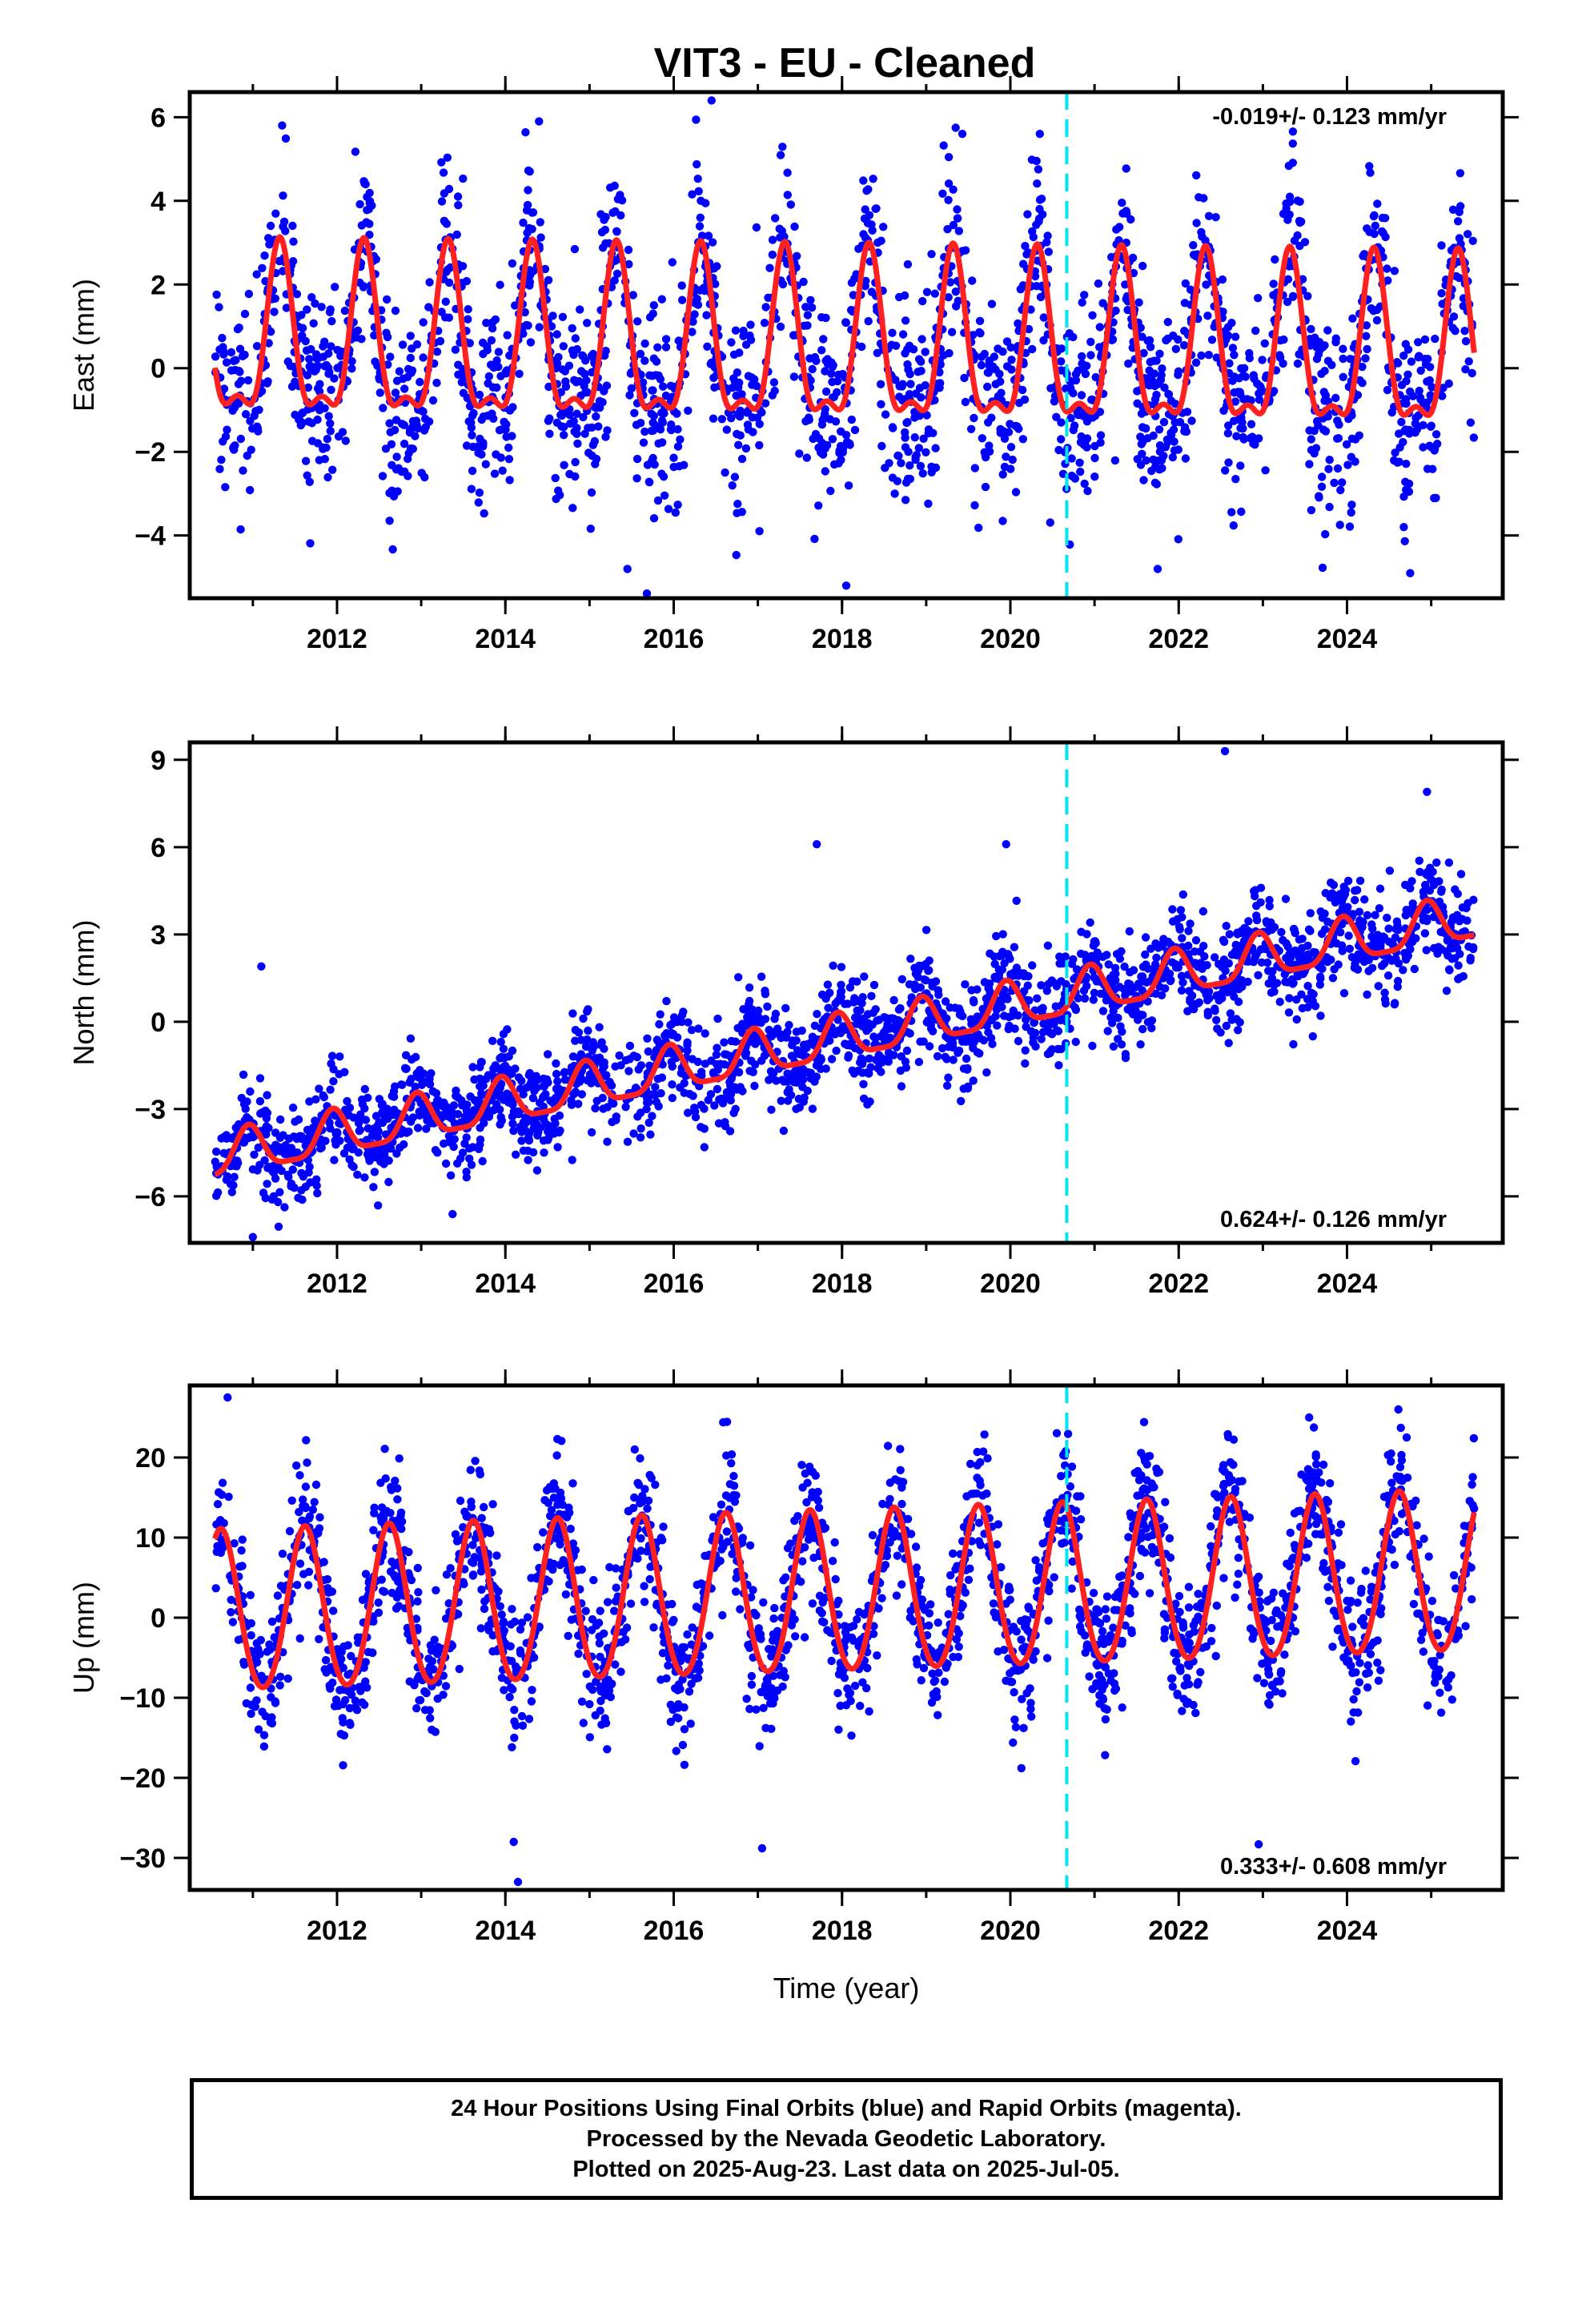 The height and width of the screenshot is (2324, 1582). I want to click on y-tick-label: −6, so click(151, 1197).